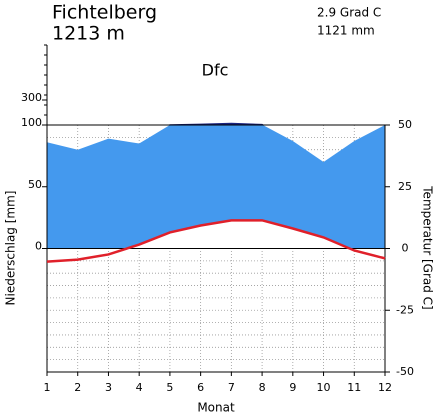 Image resolution: width=436 pixels, height=416 pixels. I want to click on x-tick-label: 6, so click(200, 387).